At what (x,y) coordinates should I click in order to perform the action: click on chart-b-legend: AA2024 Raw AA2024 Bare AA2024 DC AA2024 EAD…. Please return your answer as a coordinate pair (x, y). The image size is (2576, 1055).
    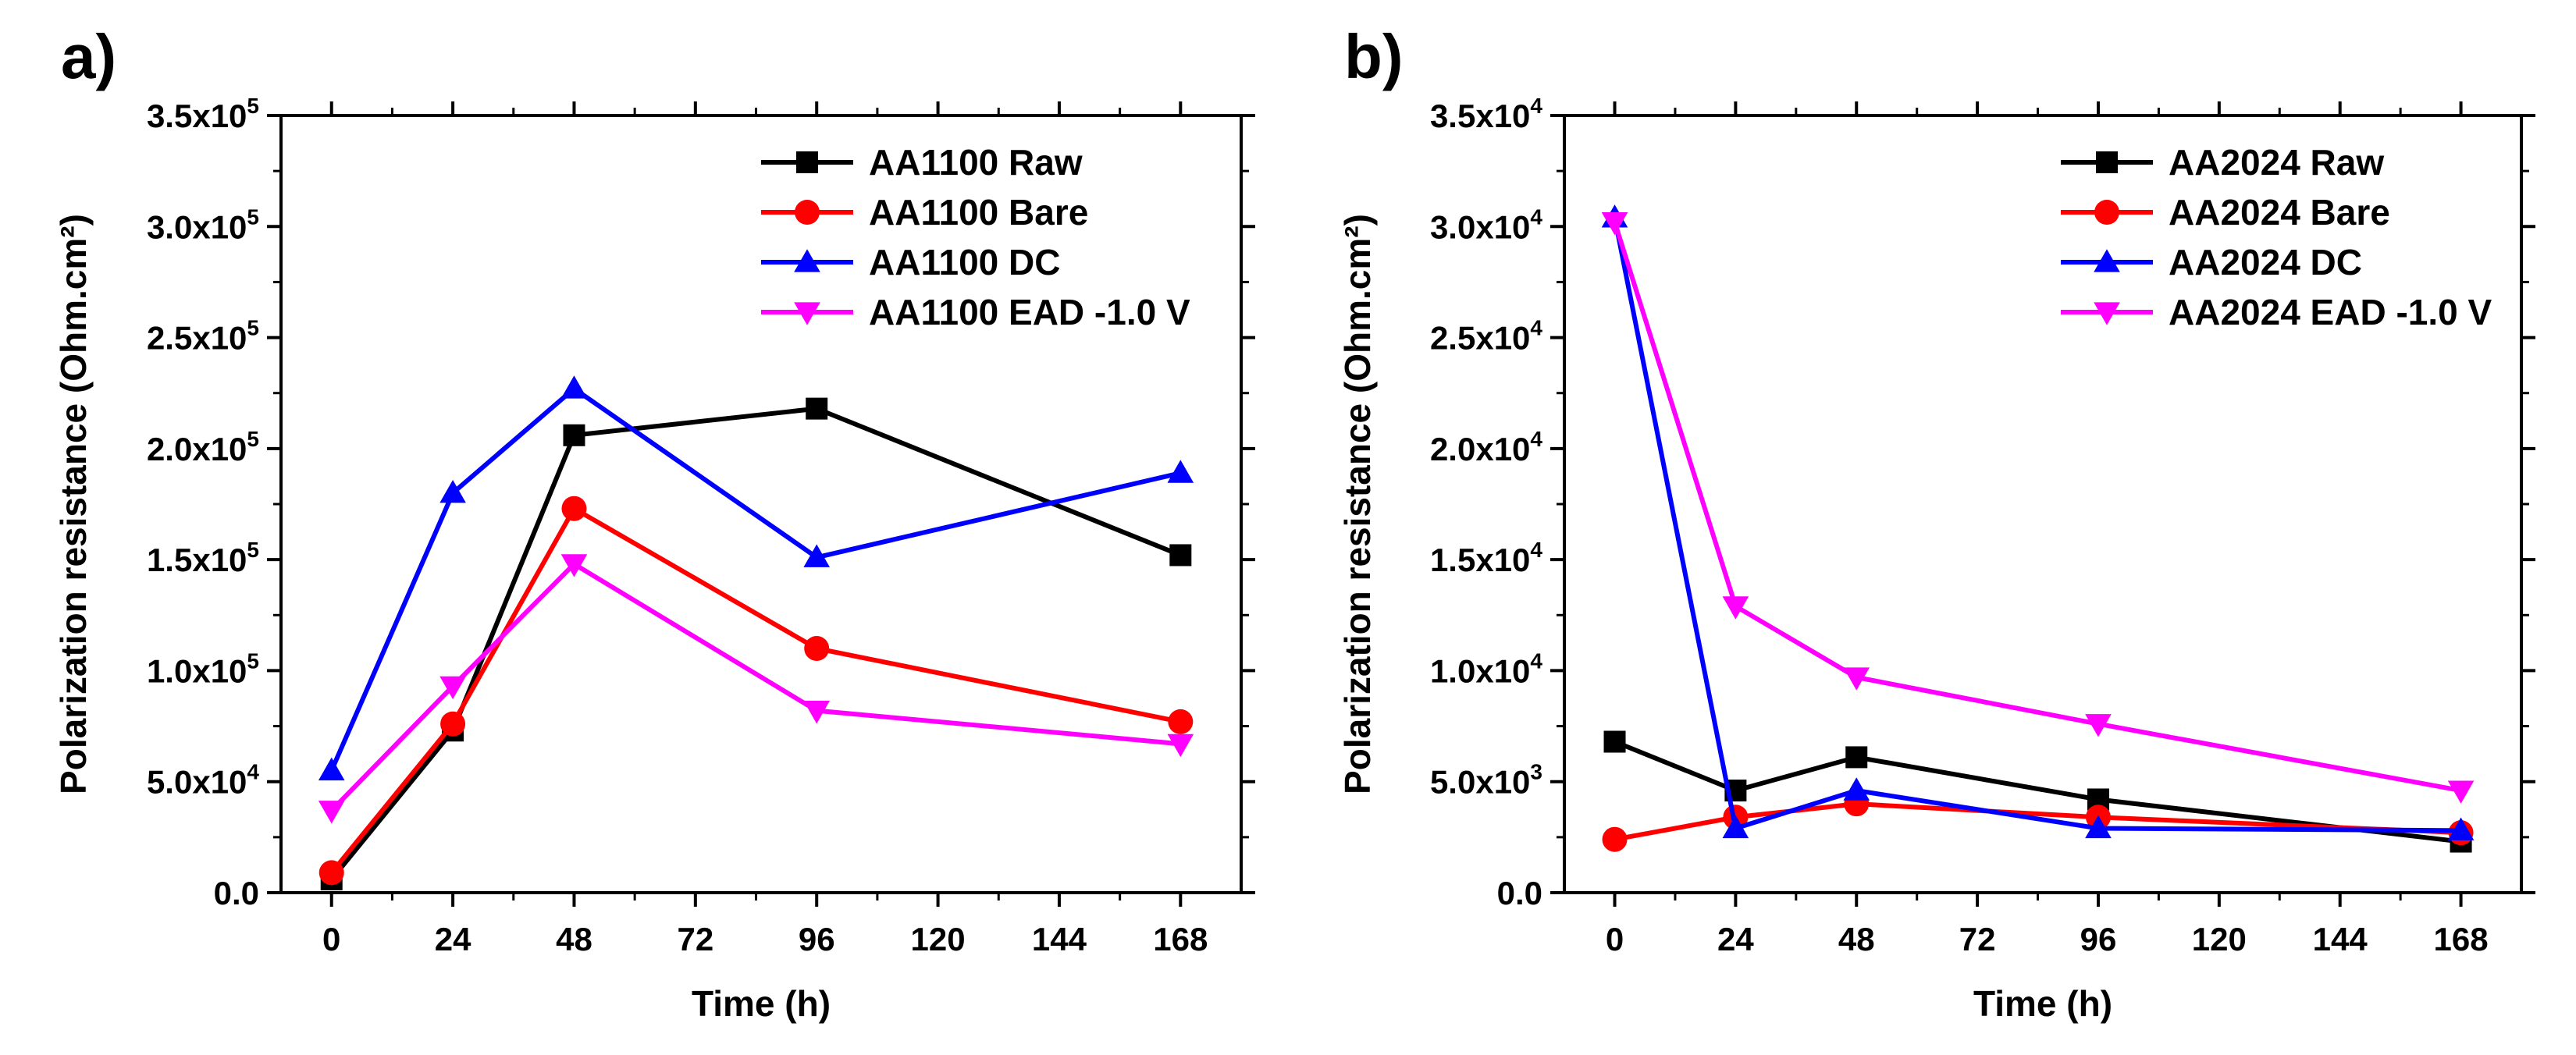
    Looking at the image, I should click on (2276, 237).